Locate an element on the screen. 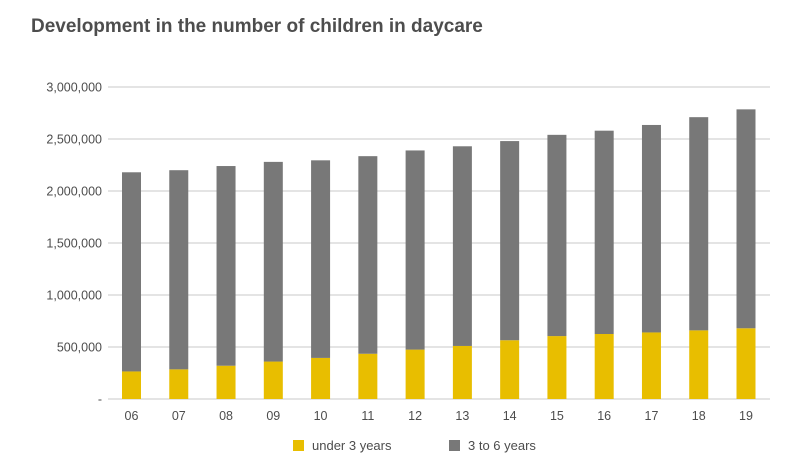 The width and height of the screenshot is (800, 472). legend-label: 3 to 6 years is located at coordinates (502, 445).